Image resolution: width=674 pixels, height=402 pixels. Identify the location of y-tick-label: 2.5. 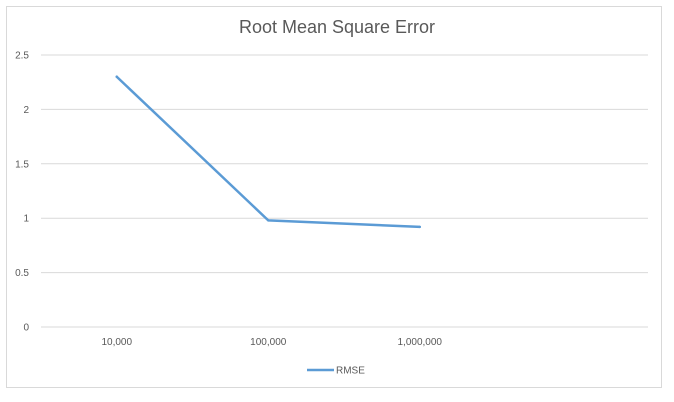
(22, 56).